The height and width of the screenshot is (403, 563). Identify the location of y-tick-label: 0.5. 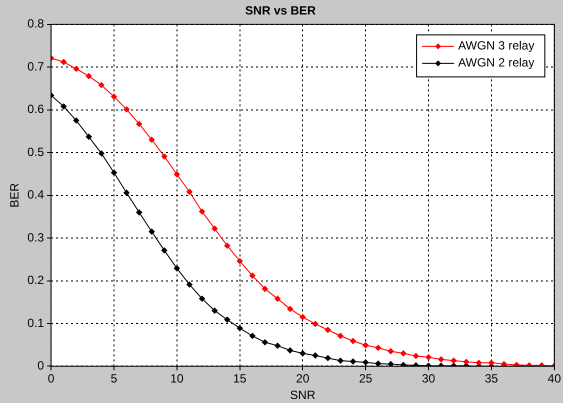
(35, 151).